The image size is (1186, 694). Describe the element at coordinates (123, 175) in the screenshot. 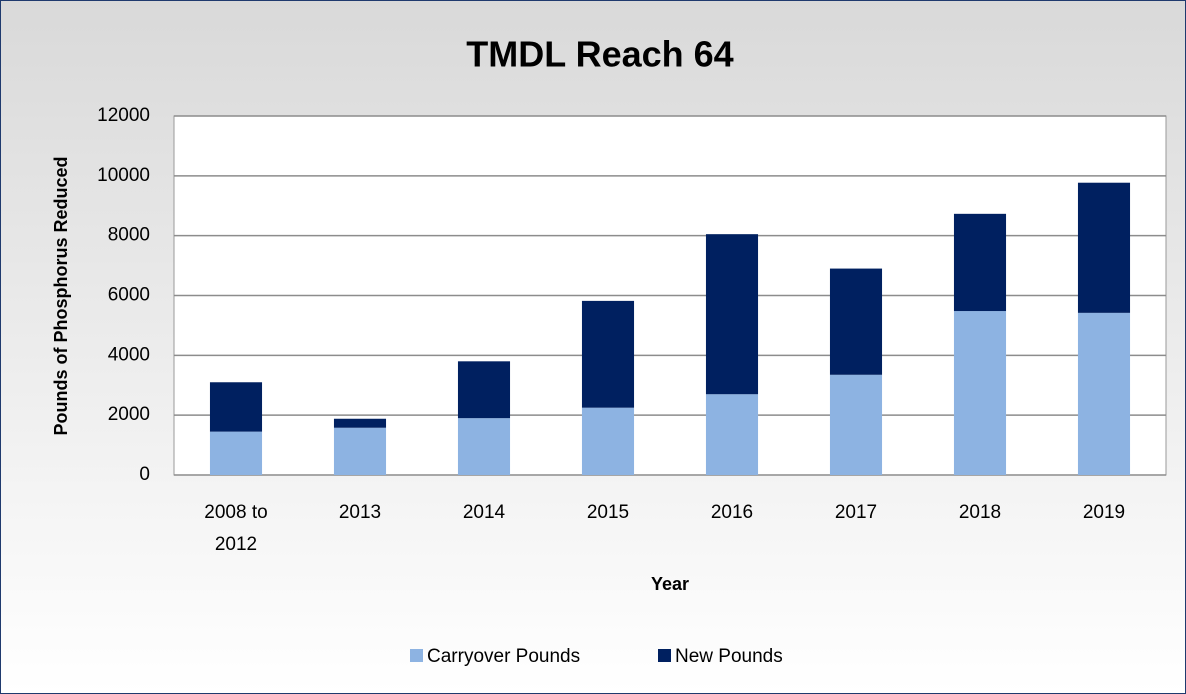

I see `y-tick-label: 10000` at that location.